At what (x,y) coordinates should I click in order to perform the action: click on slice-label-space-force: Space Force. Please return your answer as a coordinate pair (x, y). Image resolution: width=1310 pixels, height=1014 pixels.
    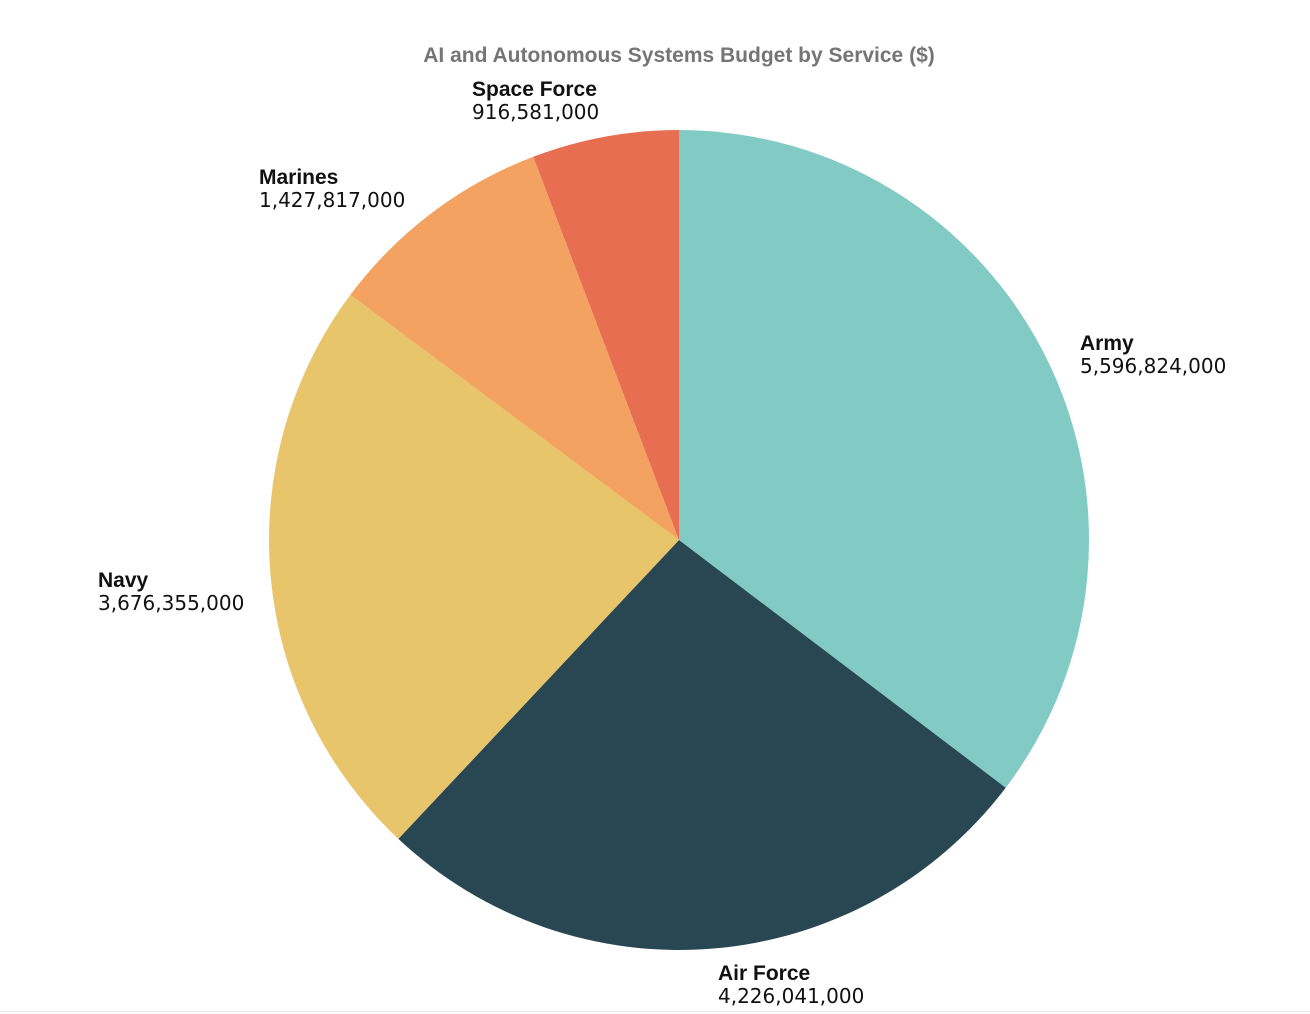
    Looking at the image, I should click on (534, 89).